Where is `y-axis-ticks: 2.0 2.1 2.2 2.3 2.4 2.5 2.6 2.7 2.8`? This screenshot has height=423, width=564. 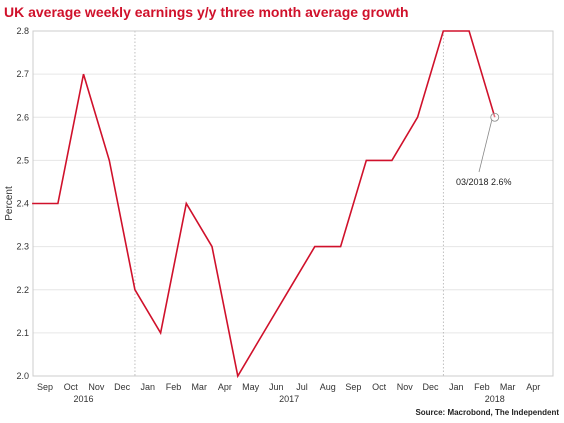 y-axis-ticks: 2.0 2.1 2.2 2.3 2.4 2.5 2.6 2.7 2.8 is located at coordinates (22, 203).